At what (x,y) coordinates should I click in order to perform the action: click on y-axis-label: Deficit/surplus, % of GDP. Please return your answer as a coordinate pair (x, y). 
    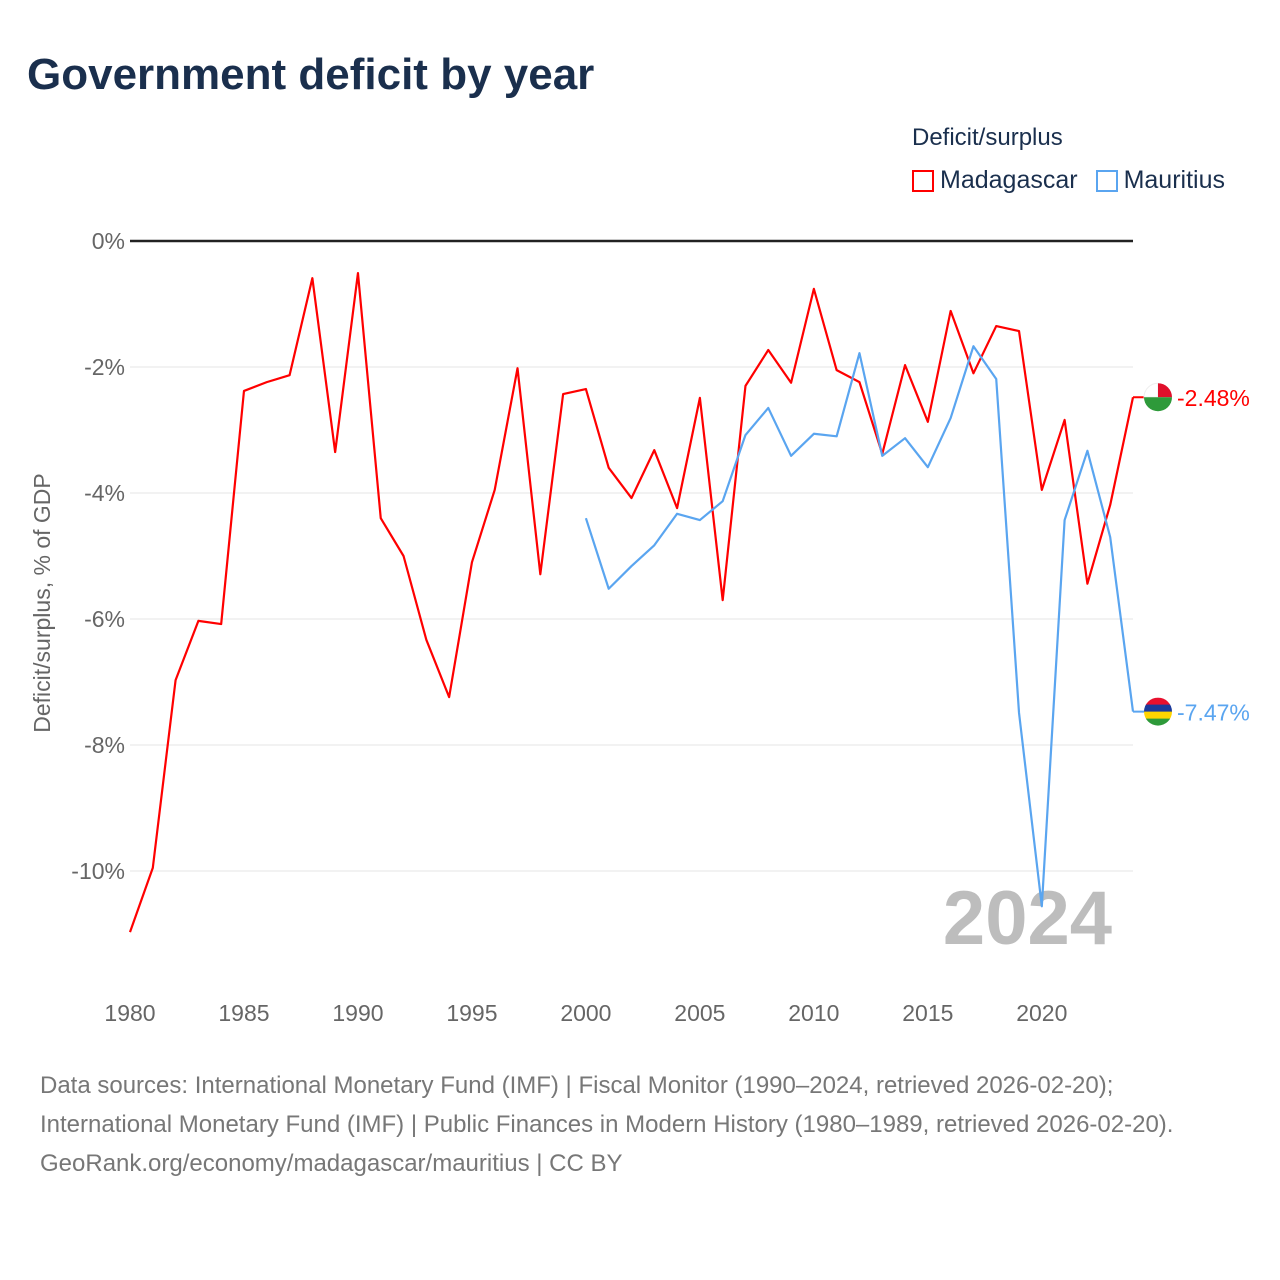
    Looking at the image, I should click on (42, 602).